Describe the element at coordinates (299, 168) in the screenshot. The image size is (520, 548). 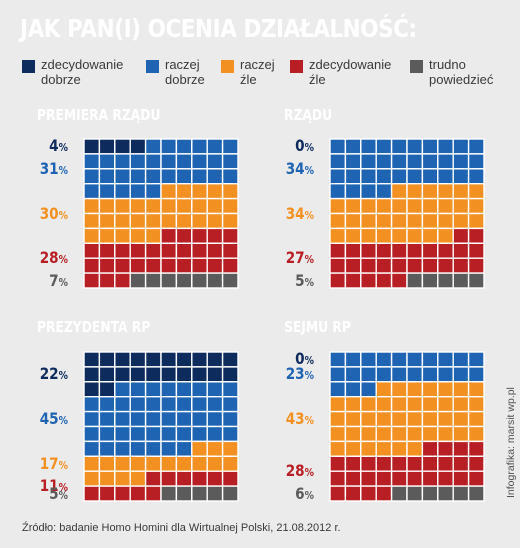
I see `pct-label-rather-good: 34%` at that location.